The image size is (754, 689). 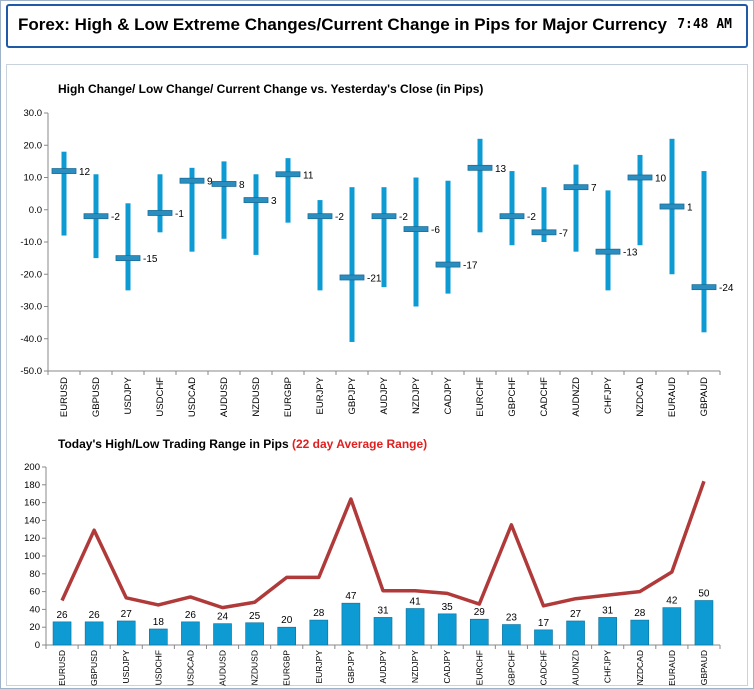 I want to click on chart2-data-label: 27, so click(x=576, y=614).